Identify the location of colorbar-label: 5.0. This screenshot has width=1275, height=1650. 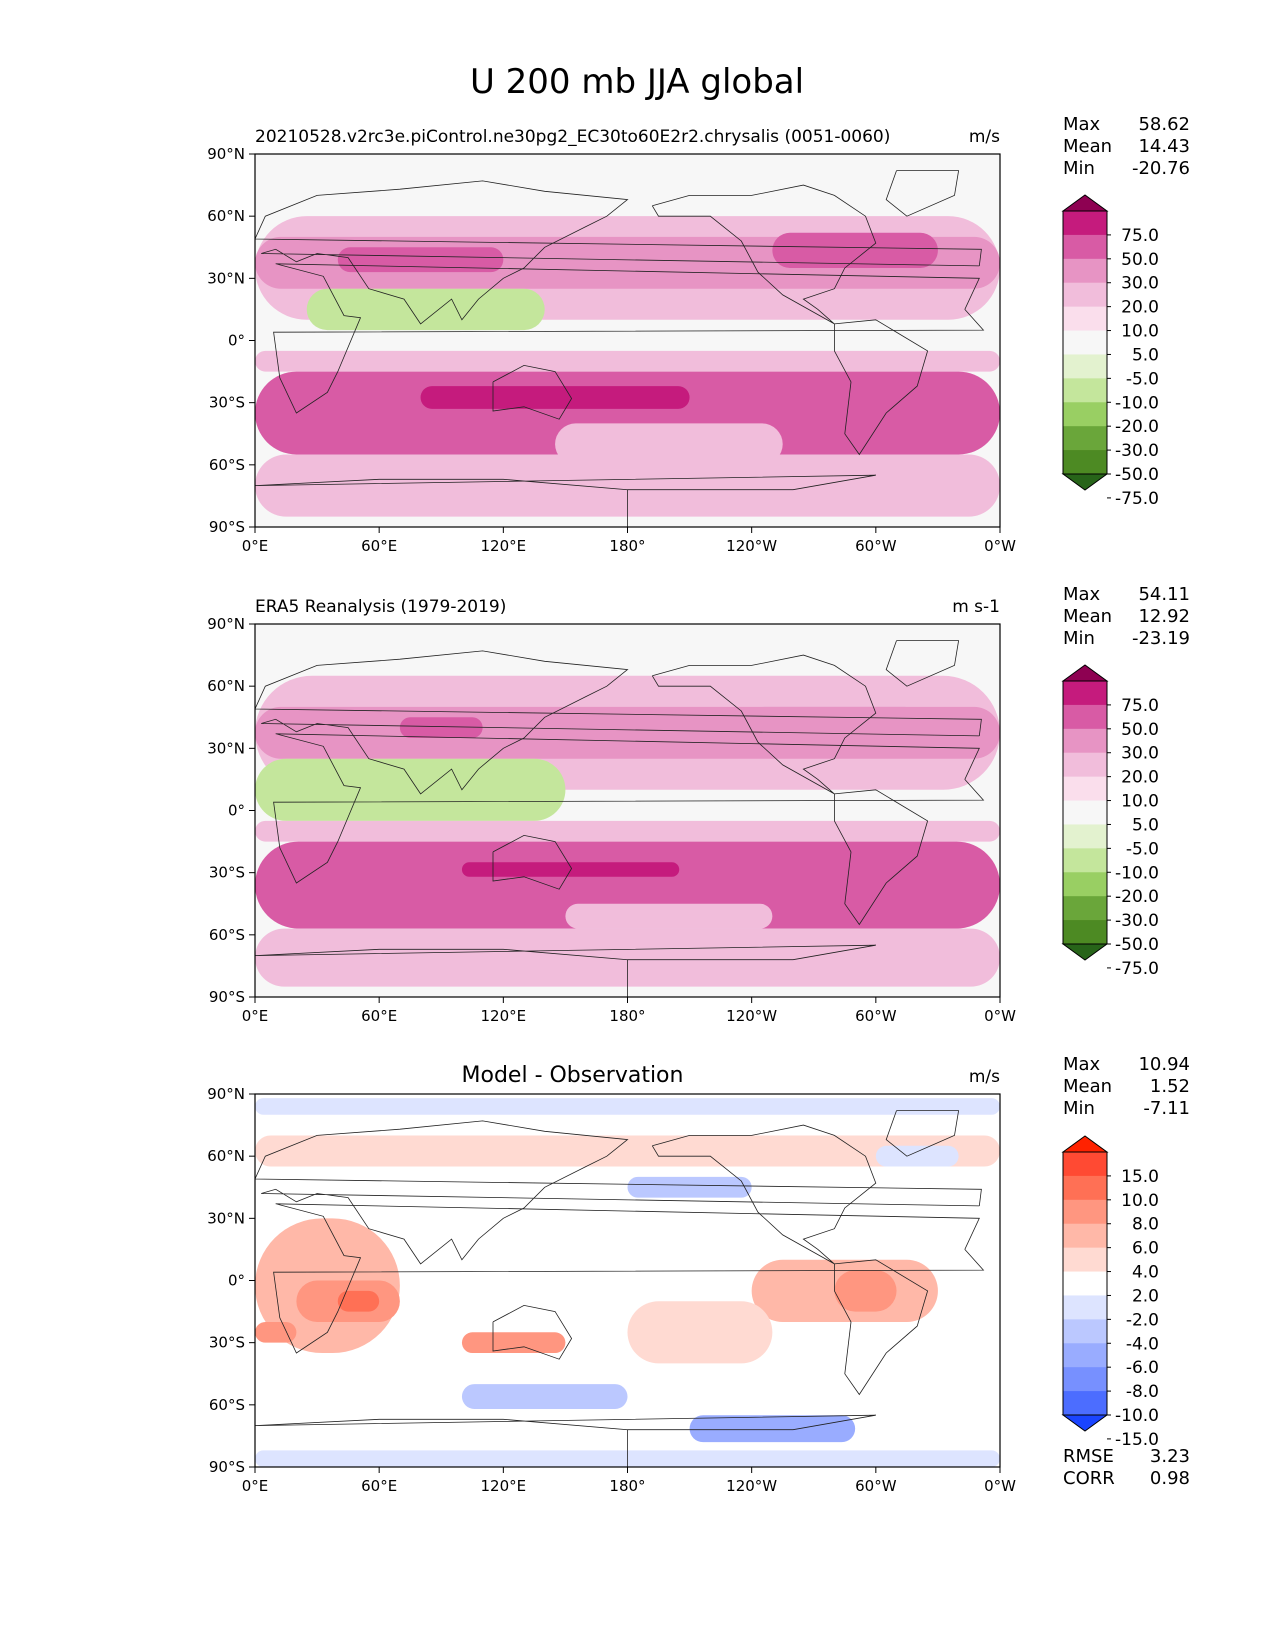
(1145, 355).